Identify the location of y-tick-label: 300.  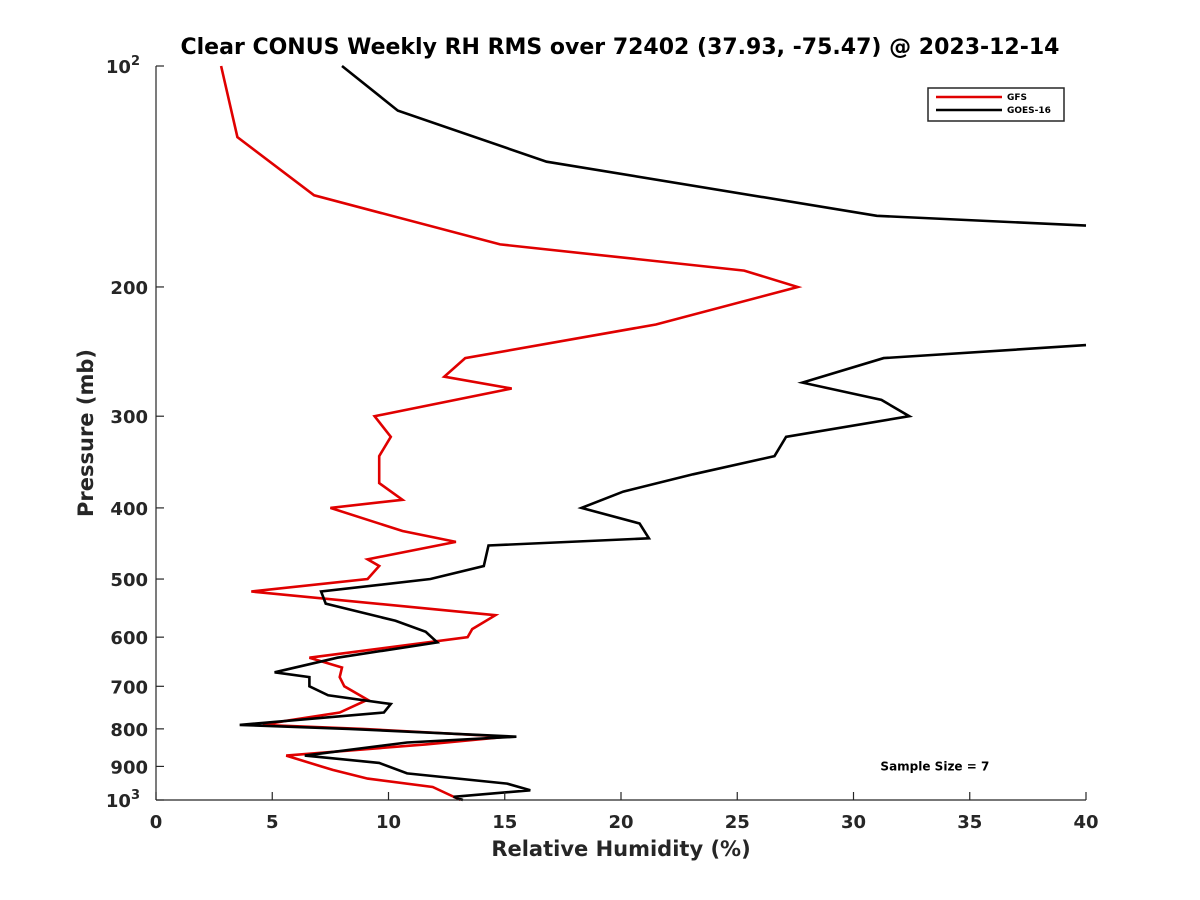
(129, 417).